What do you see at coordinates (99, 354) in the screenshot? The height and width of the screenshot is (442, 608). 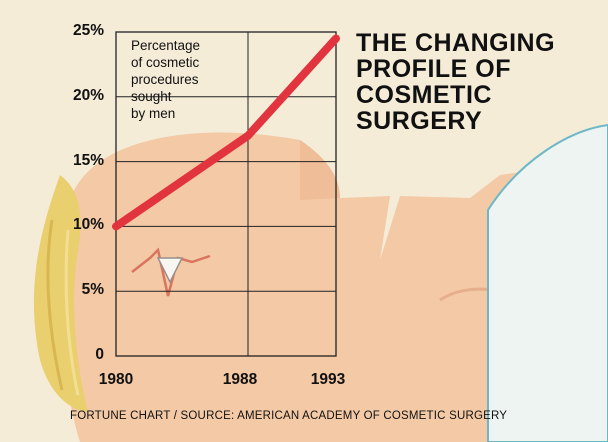 I see `y-tick-label: 0` at bounding box center [99, 354].